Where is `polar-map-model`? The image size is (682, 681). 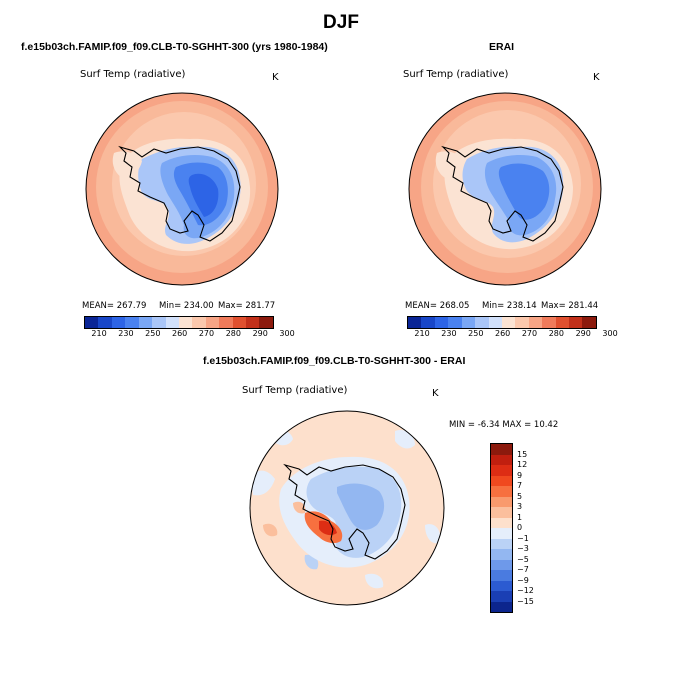 polar-map-model is located at coordinates (182, 189).